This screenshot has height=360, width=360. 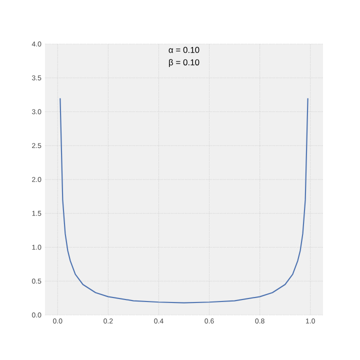 What do you see at coordinates (184, 49) in the screenshot?
I see `annotation: α = 0.10` at bounding box center [184, 49].